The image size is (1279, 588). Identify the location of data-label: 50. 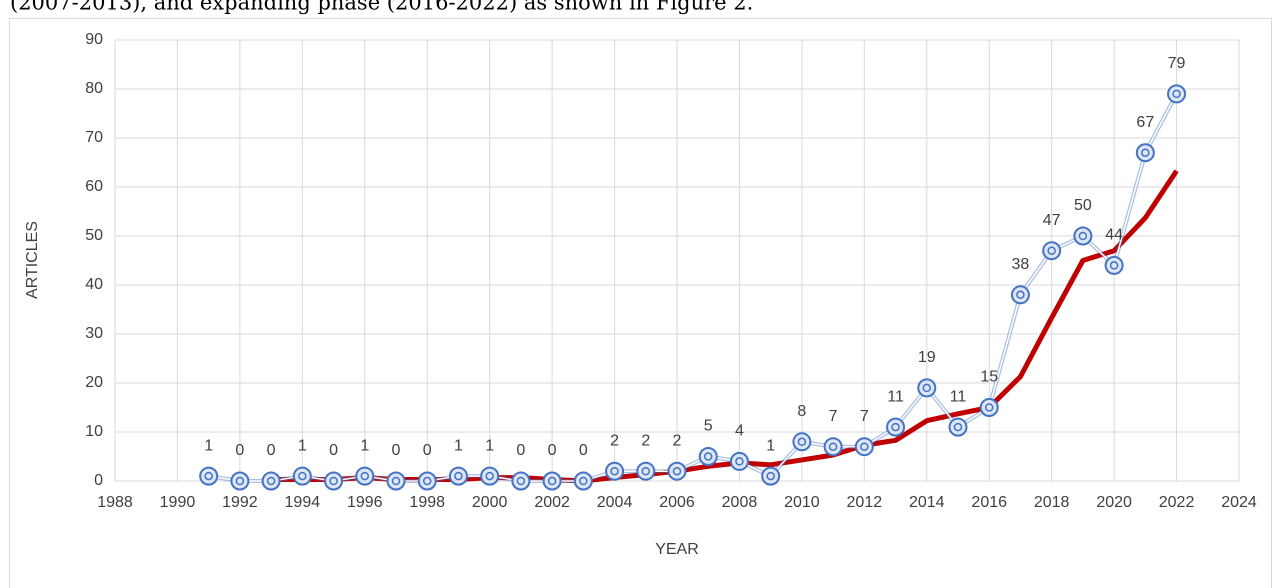
(1083, 205).